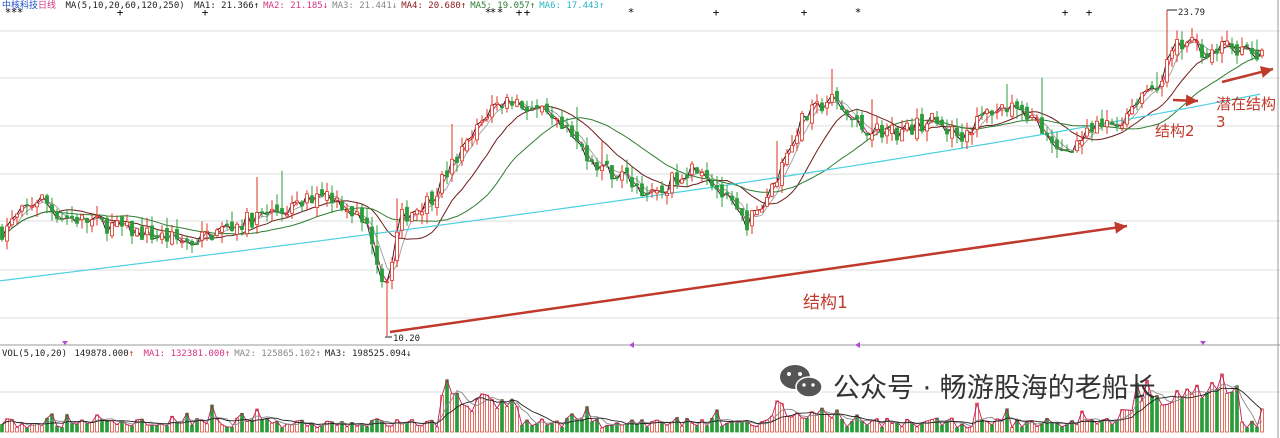  What do you see at coordinates (632, 400) in the screenshot?
I see `volume-ma-lines` at bounding box center [632, 400].